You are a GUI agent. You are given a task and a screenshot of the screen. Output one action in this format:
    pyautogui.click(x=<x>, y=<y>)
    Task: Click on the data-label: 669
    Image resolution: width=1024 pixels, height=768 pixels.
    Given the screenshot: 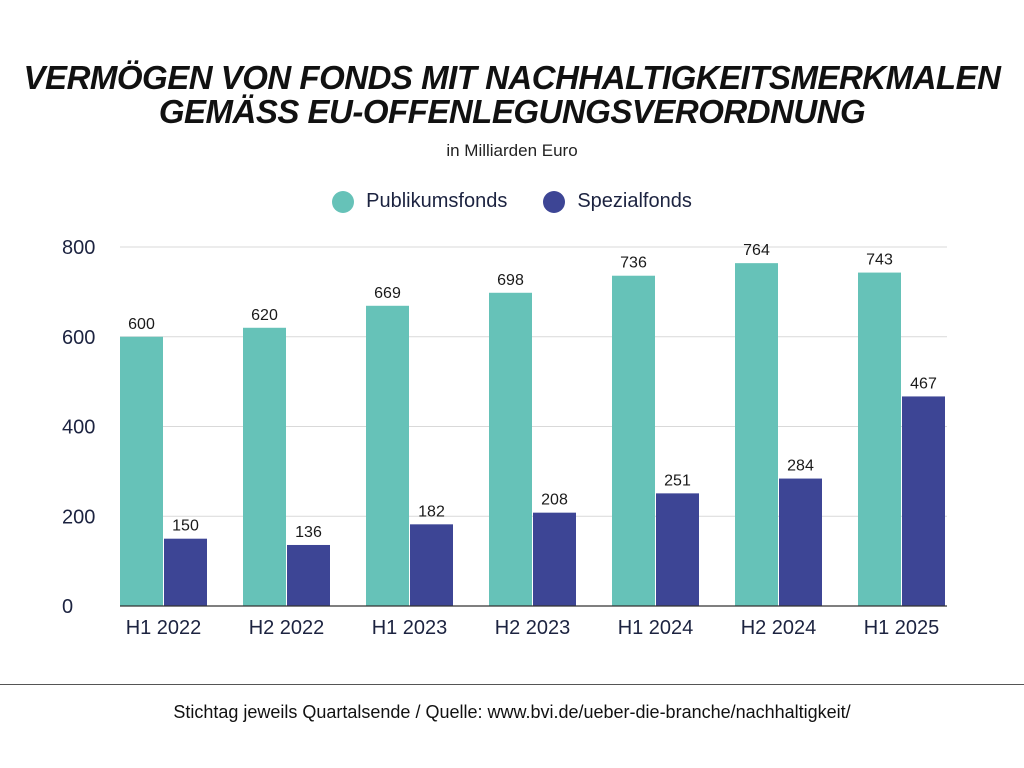 What is the action you would take?
    pyautogui.click(x=387, y=293)
    